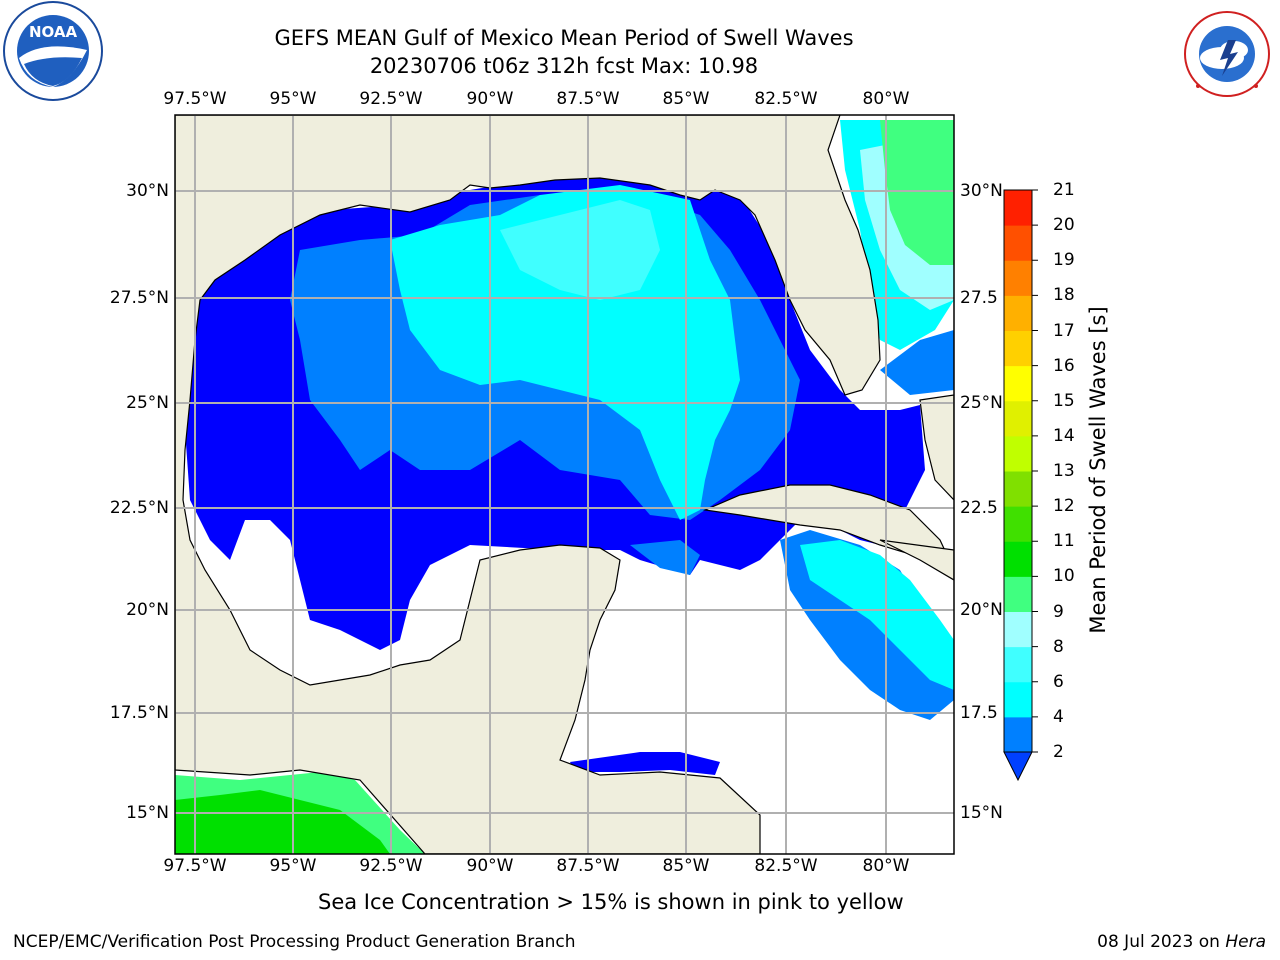 The width and height of the screenshot is (1280, 960). I want to click on colorbar, so click(1020, 485).